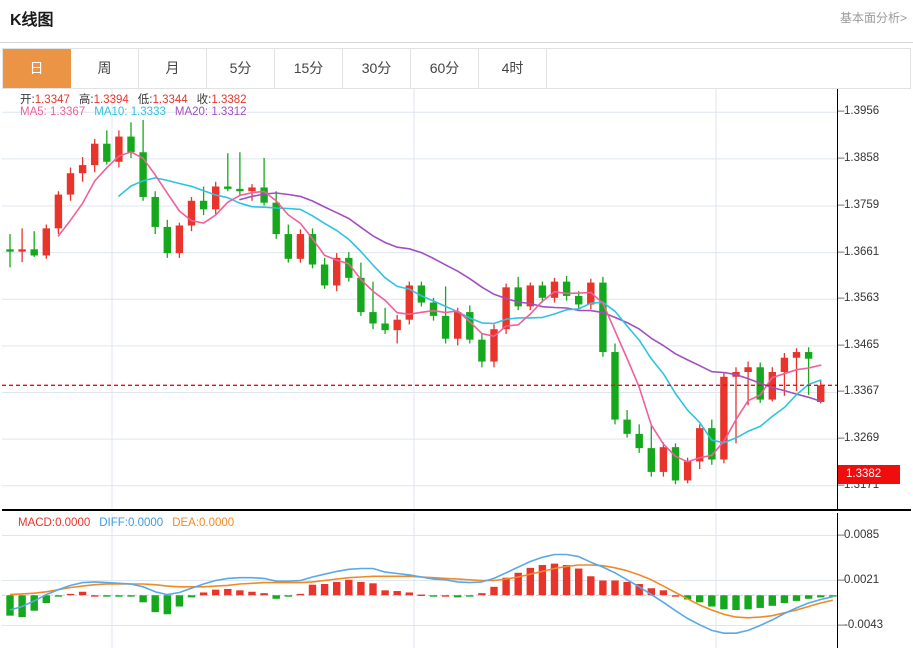 Image resolution: width=913 pixels, height=648 pixels. I want to click on price-tick: –1.3465, so click(859, 344).